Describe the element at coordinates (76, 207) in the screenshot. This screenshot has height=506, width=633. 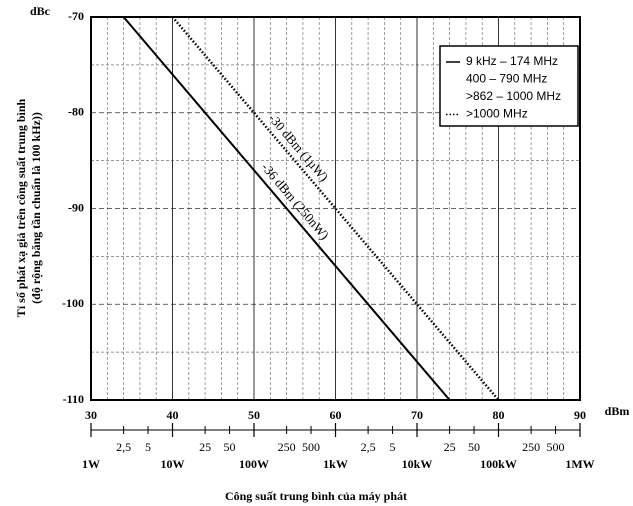
I see `y-tick-label: -90` at that location.